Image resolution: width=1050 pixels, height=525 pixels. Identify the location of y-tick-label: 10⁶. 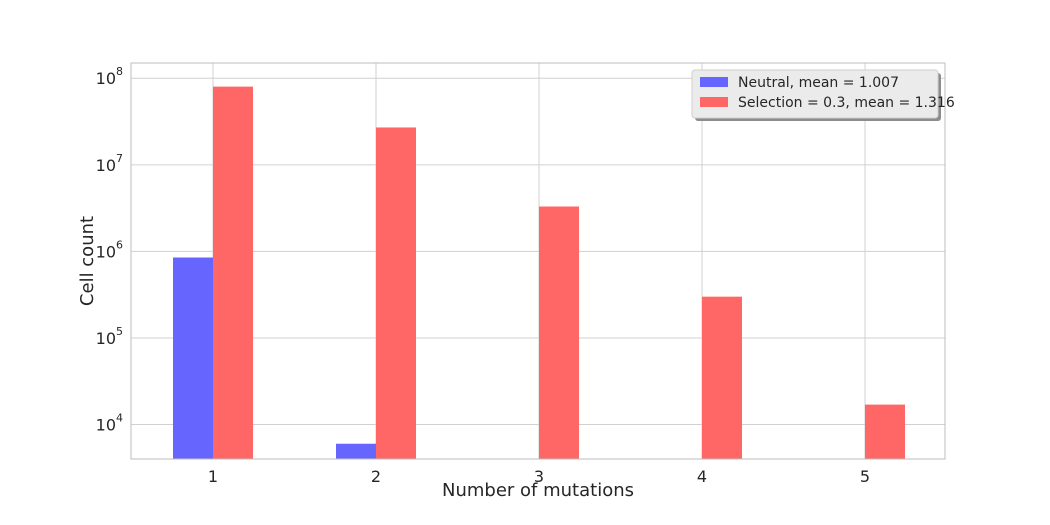
(109, 249).